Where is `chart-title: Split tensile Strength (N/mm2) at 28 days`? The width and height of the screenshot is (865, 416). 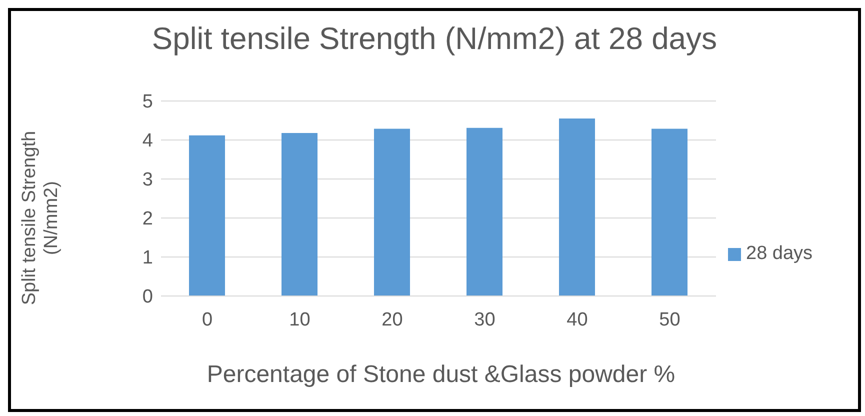 chart-title: Split tensile Strength (N/mm2) at 28 days is located at coordinates (434, 39).